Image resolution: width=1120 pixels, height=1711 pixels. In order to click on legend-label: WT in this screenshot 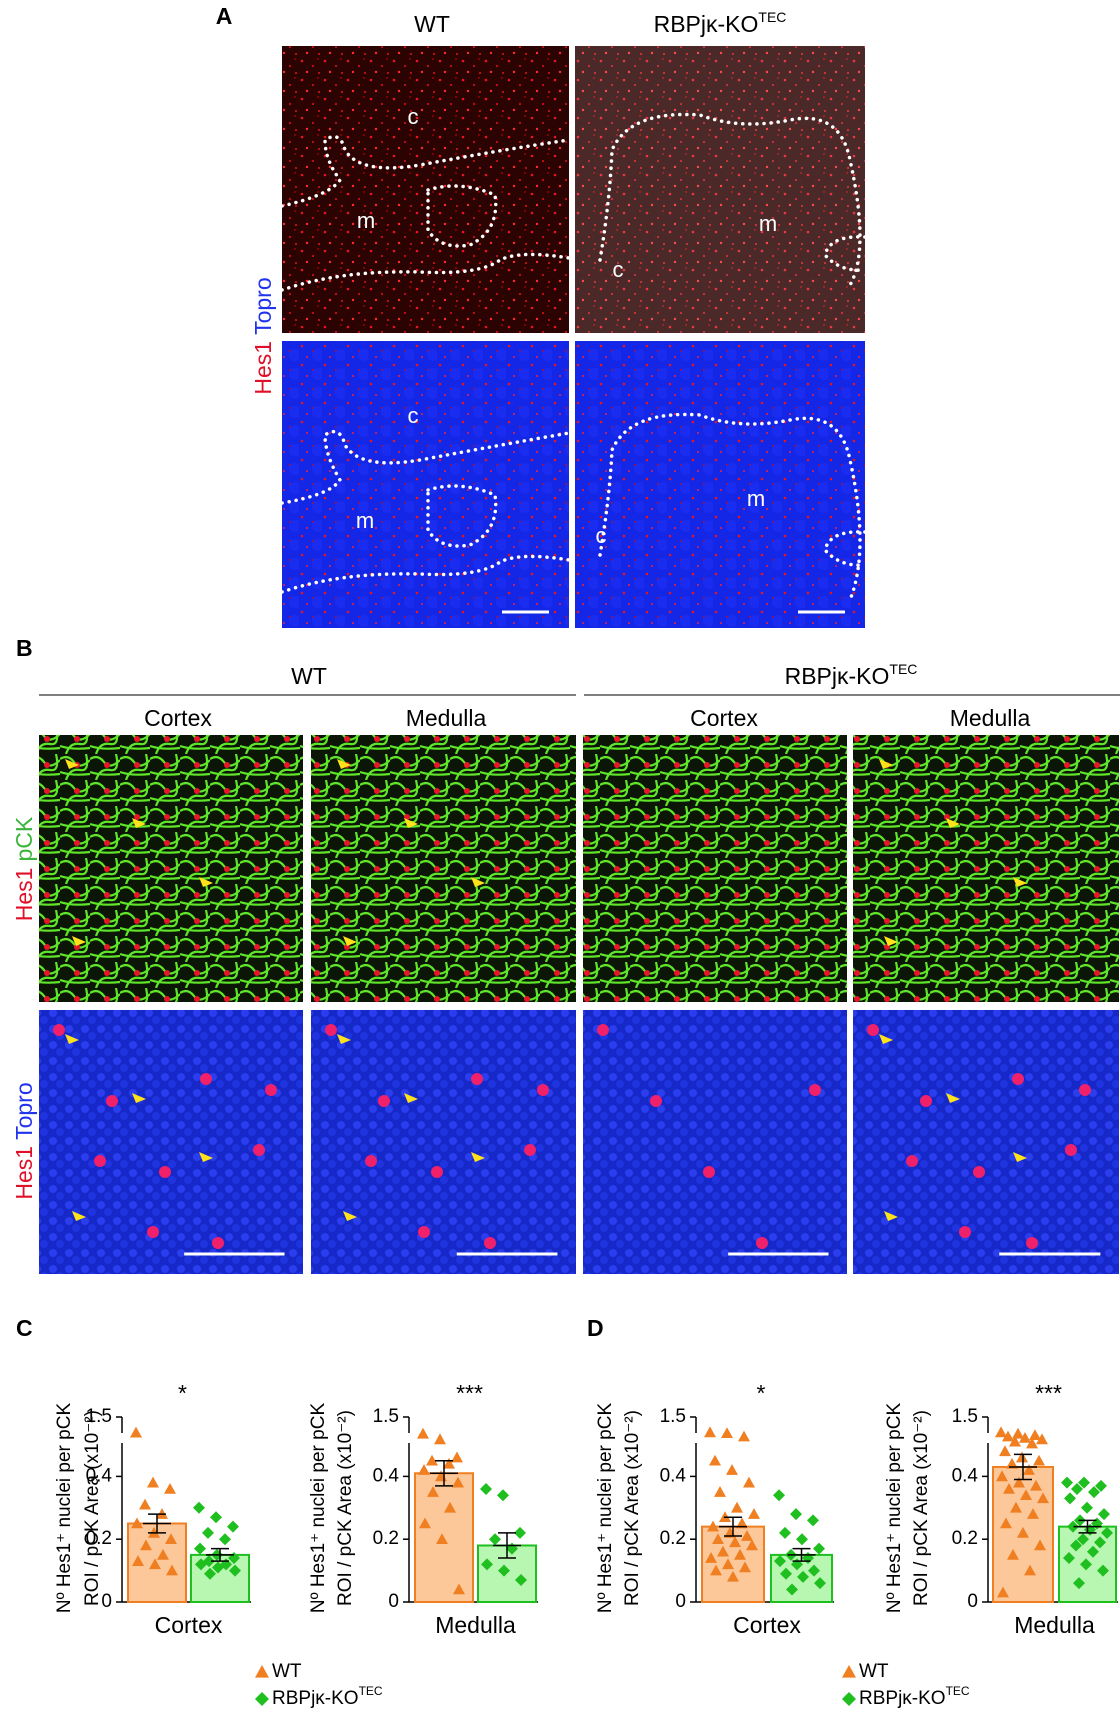, I will do `click(874, 1671)`.